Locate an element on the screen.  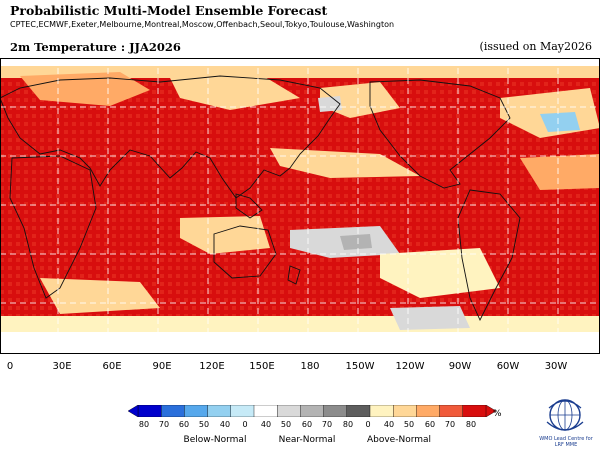
lon-label: 150W is located at coordinates (360, 366).